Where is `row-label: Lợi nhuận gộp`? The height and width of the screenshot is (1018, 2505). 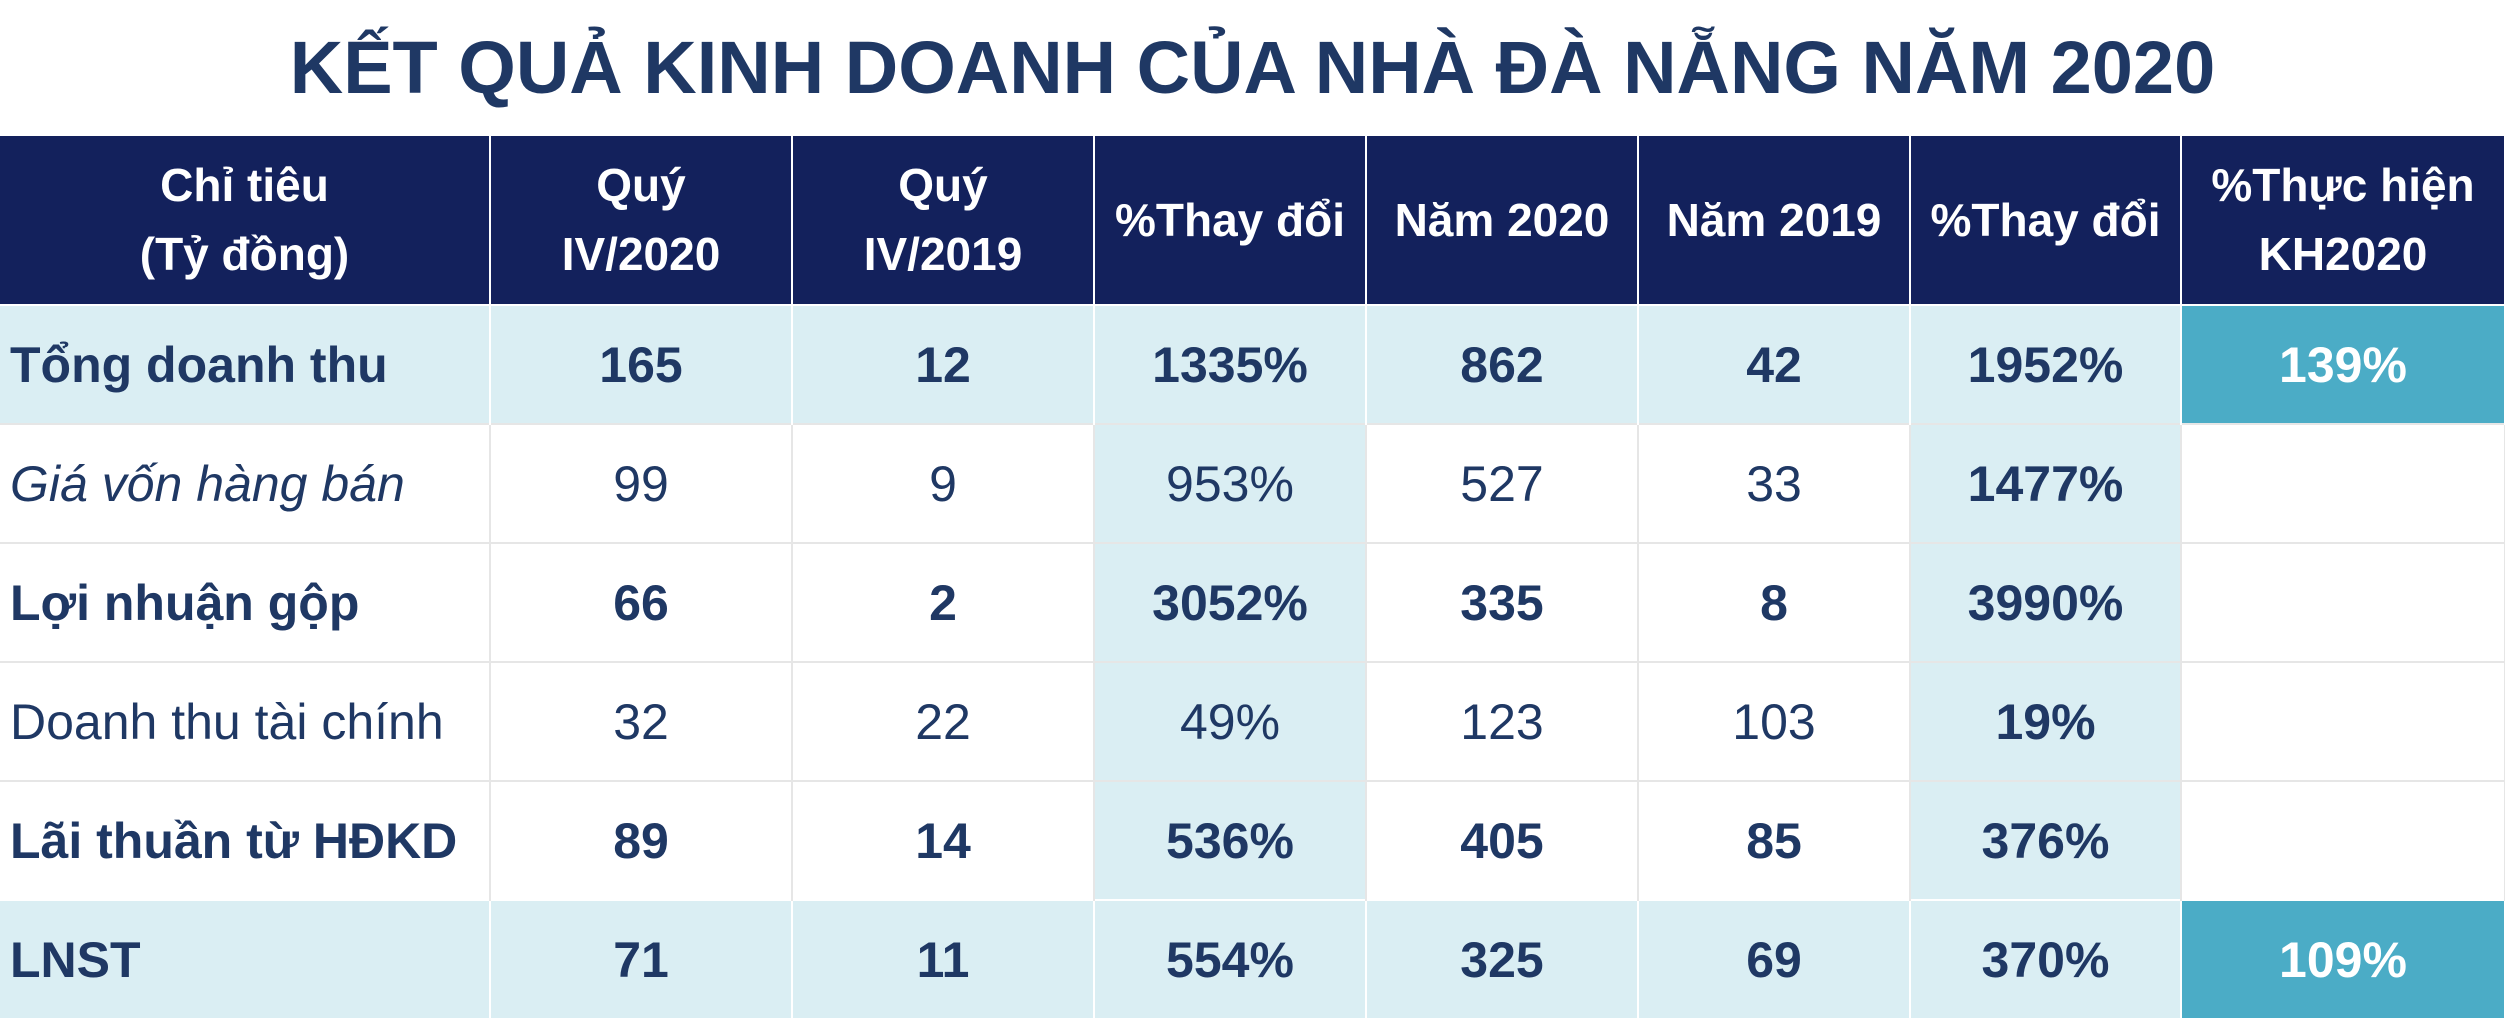 row-label: Lợi nhuận gộp is located at coordinates (245, 602).